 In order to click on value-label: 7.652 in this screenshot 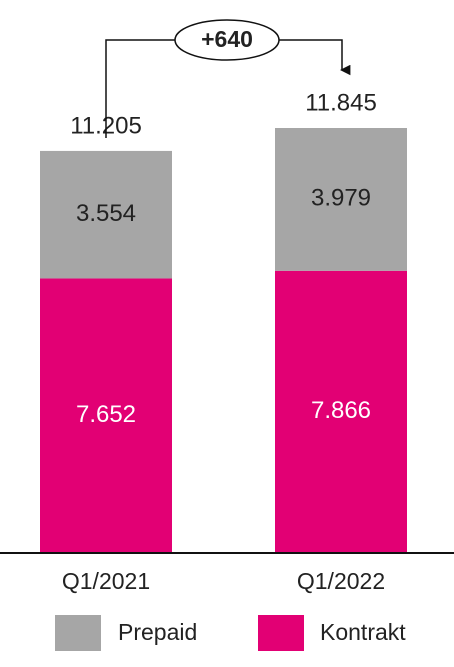, I will do `click(106, 414)`.